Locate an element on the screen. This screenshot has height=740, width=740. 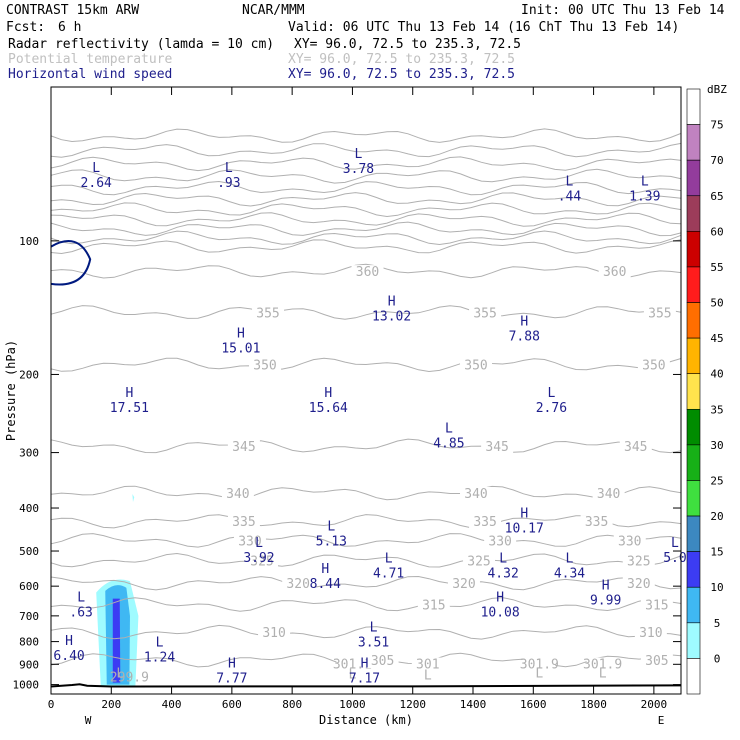
colorbar-level-label: 5 is located at coordinates (717, 623).